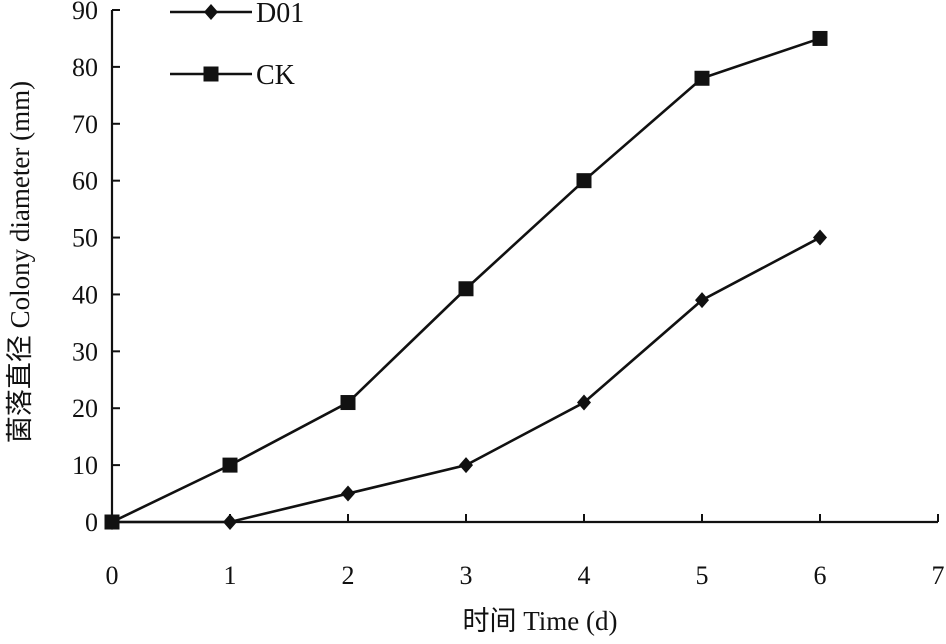  Describe the element at coordinates (85, 465) in the screenshot. I see `y-tick-label: 10` at that location.